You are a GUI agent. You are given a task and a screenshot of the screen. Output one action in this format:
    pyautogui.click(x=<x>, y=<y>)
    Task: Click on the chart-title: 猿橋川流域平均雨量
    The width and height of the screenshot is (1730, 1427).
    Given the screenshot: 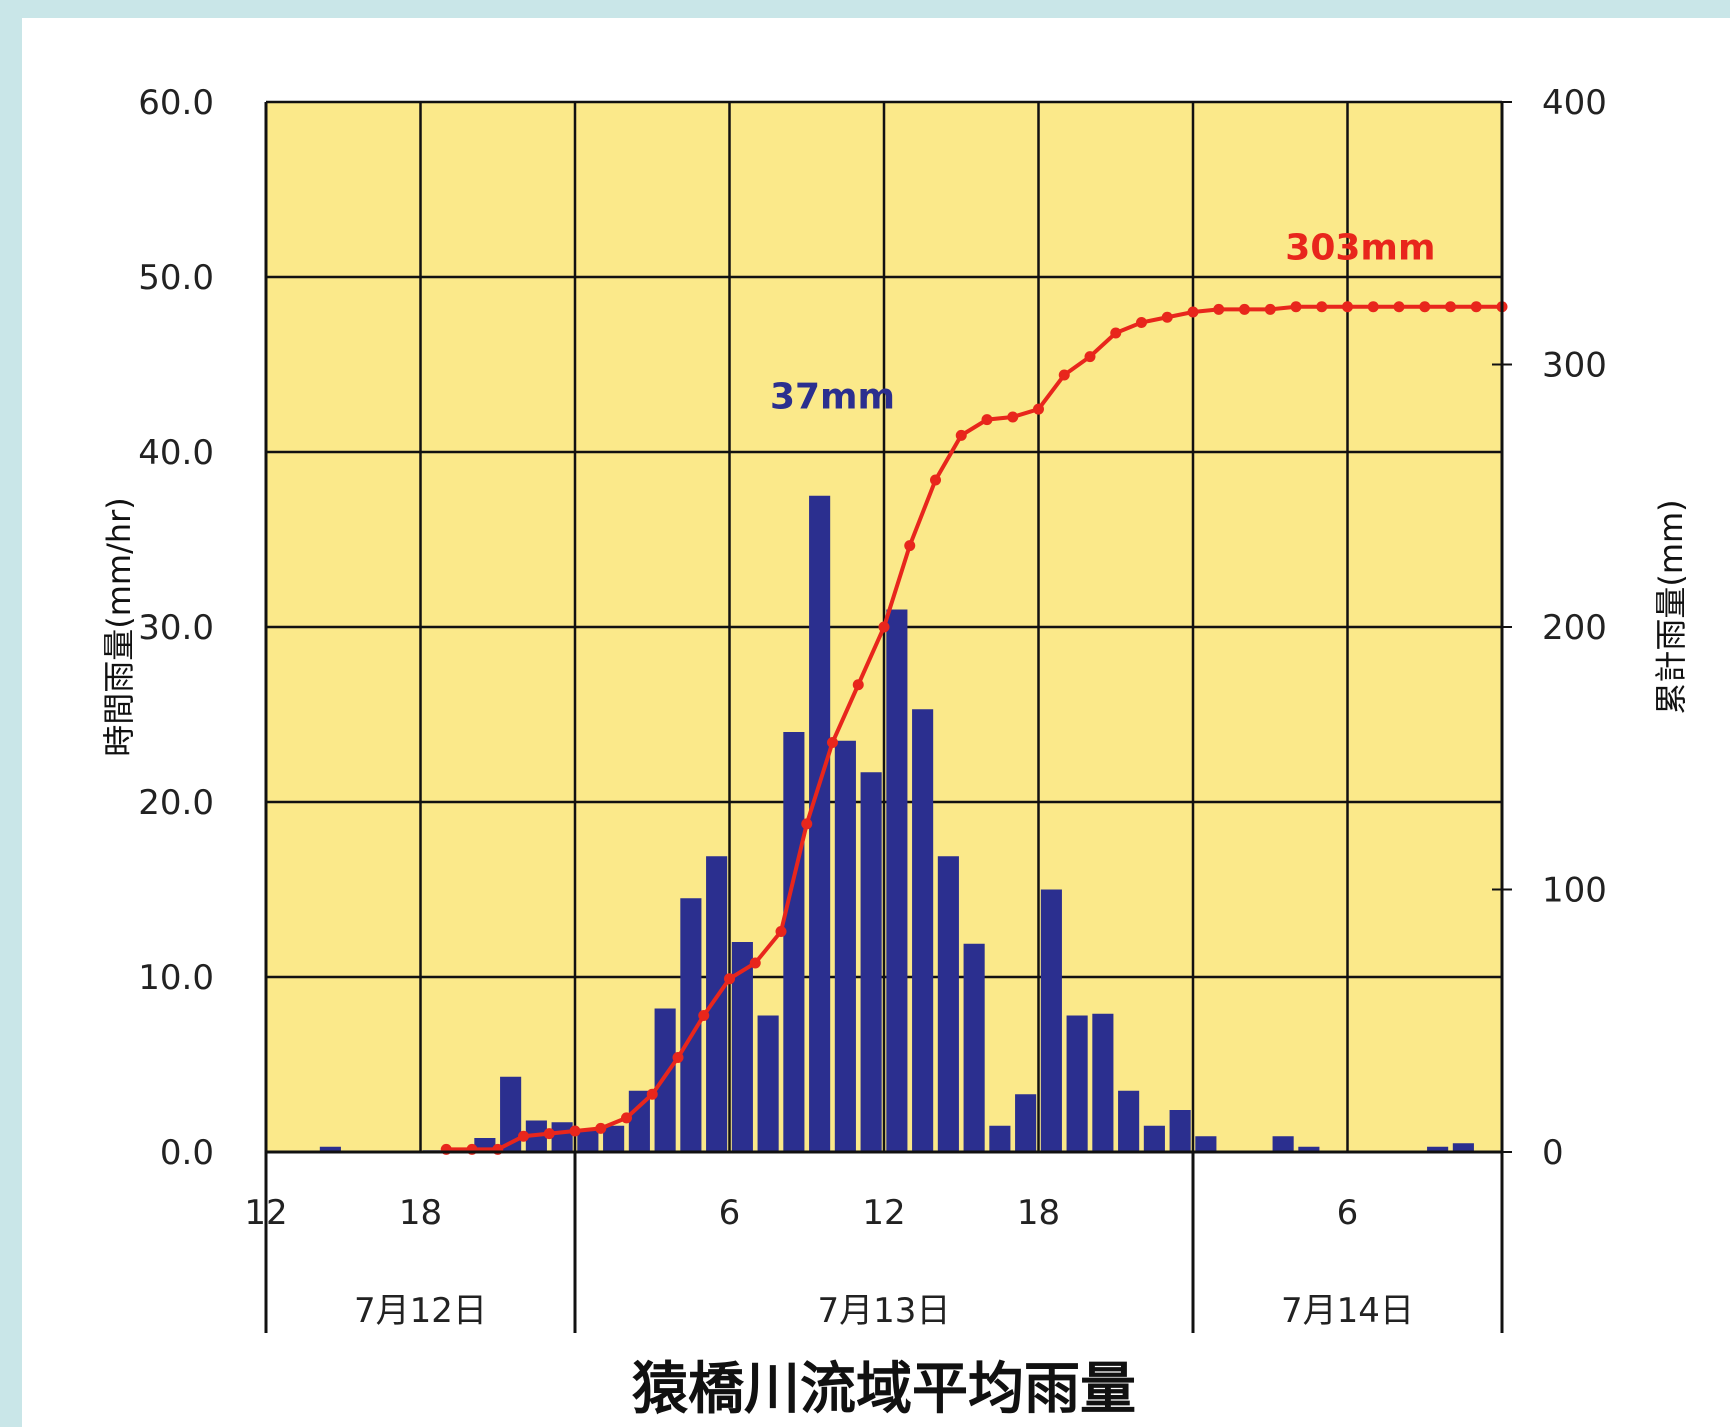 What is the action you would take?
    pyautogui.click(x=884, y=1389)
    